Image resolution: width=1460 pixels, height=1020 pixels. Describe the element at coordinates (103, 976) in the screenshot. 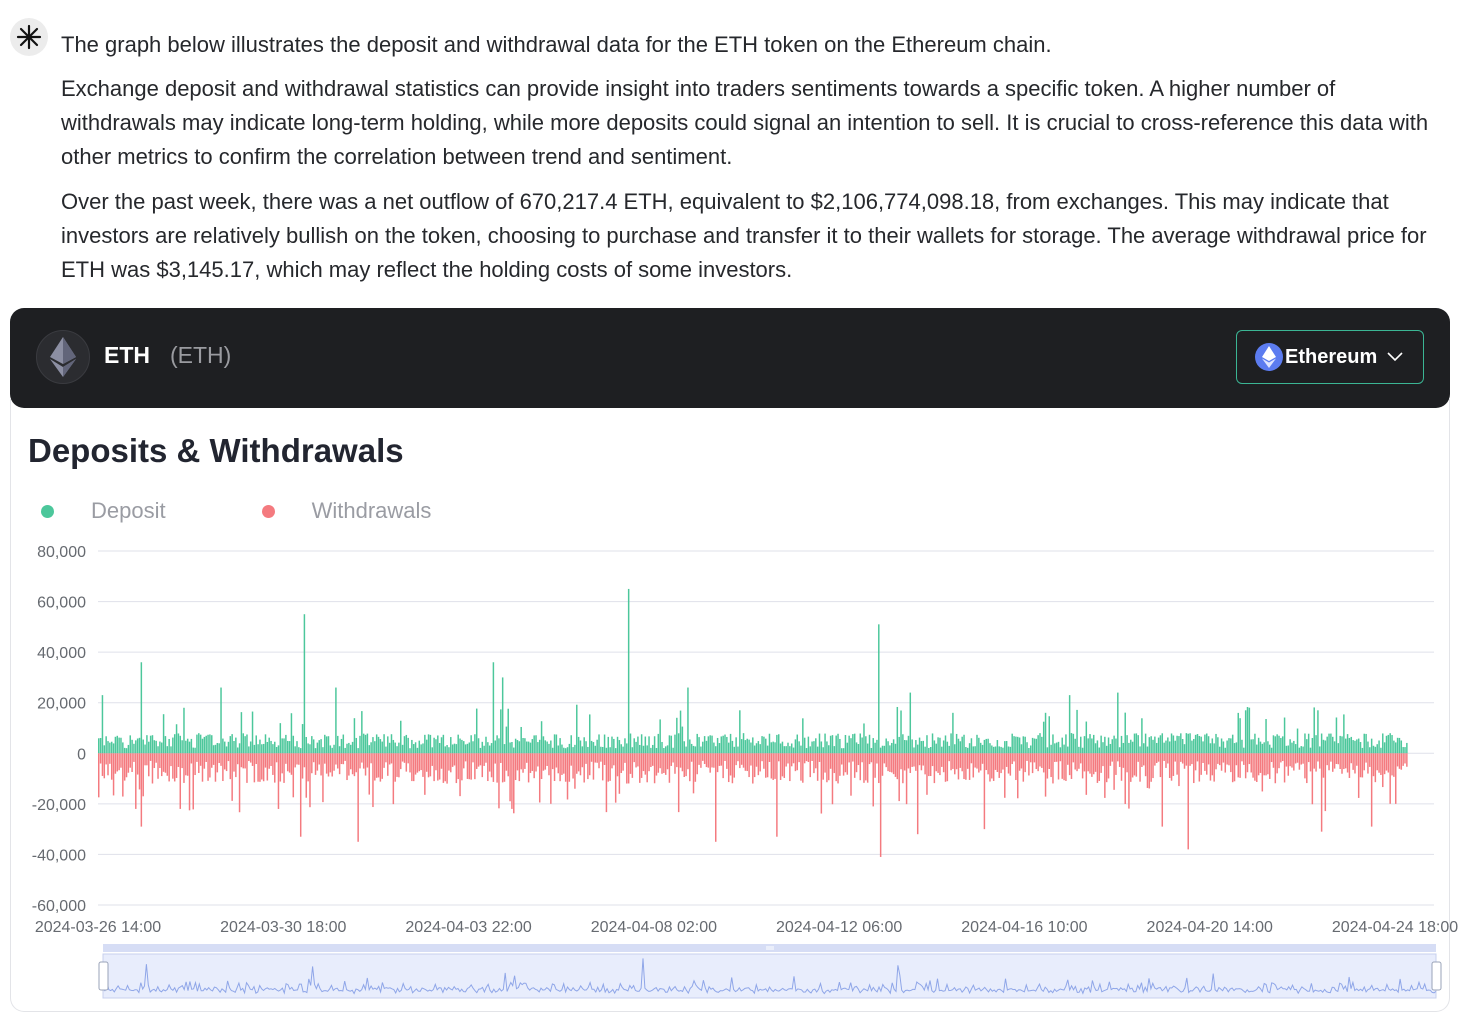

I see `zoom-handle-left` at that location.